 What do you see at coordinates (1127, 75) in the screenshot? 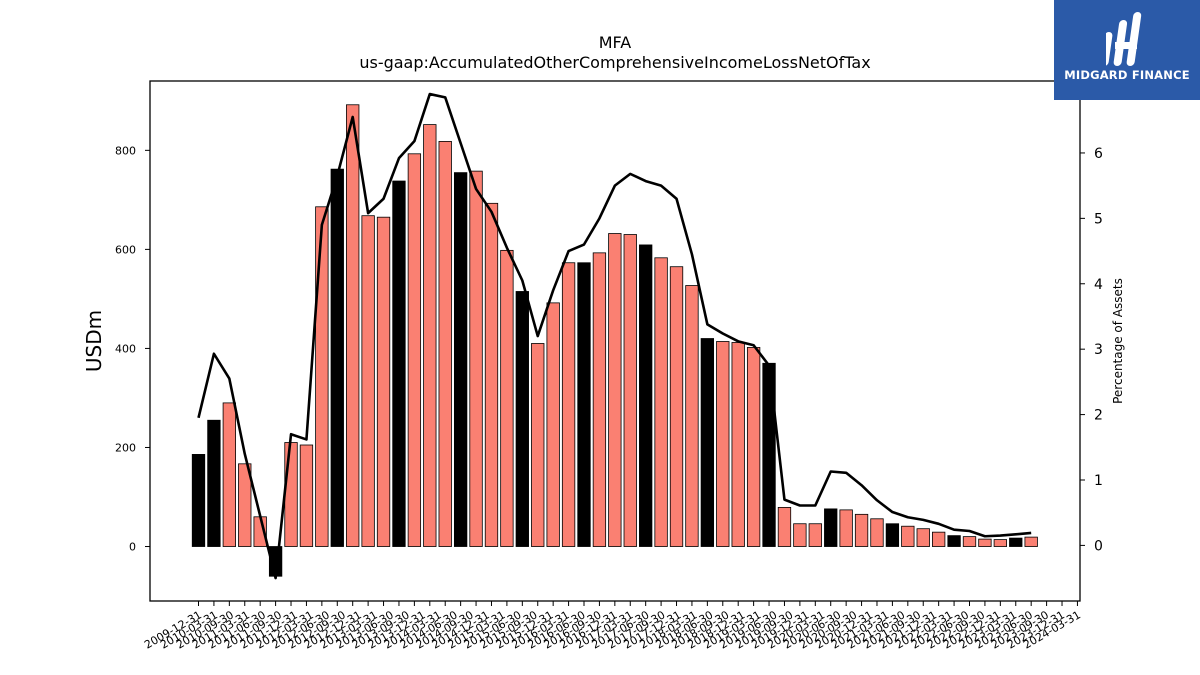
I see `brand-name: MIDGARD FINANCE` at bounding box center [1127, 75].